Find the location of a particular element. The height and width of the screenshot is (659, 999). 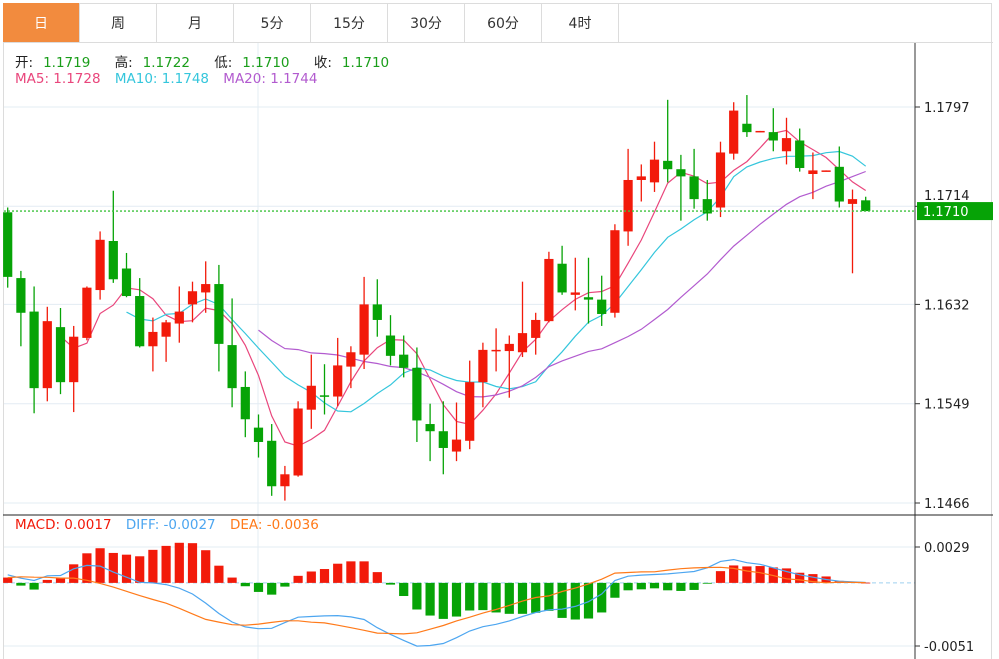

tab-week: 周 is located at coordinates (118, 22).